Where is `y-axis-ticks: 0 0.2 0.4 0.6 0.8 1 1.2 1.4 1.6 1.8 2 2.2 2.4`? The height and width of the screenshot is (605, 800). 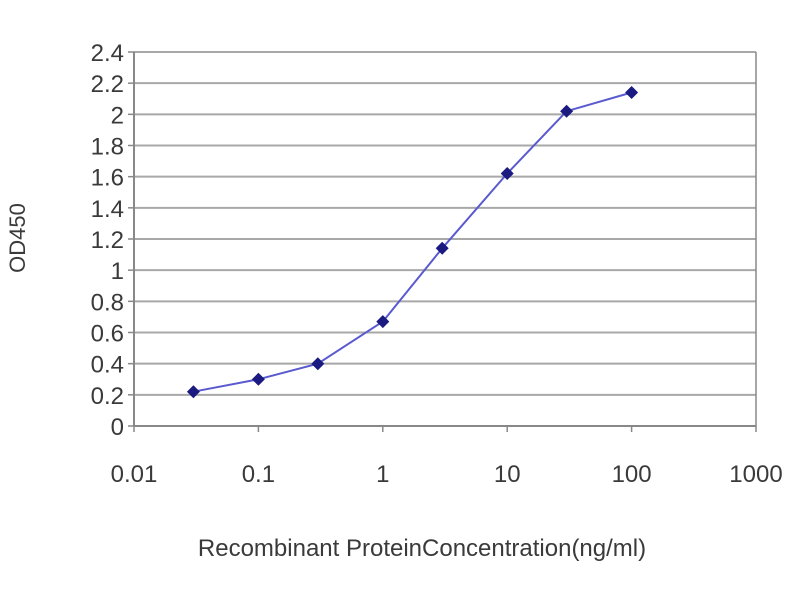
y-axis-ticks: 0 0.2 0.4 0.6 0.8 1 1.2 1.4 1.6 1.8 2 2.2 2.4 is located at coordinates (112, 240).